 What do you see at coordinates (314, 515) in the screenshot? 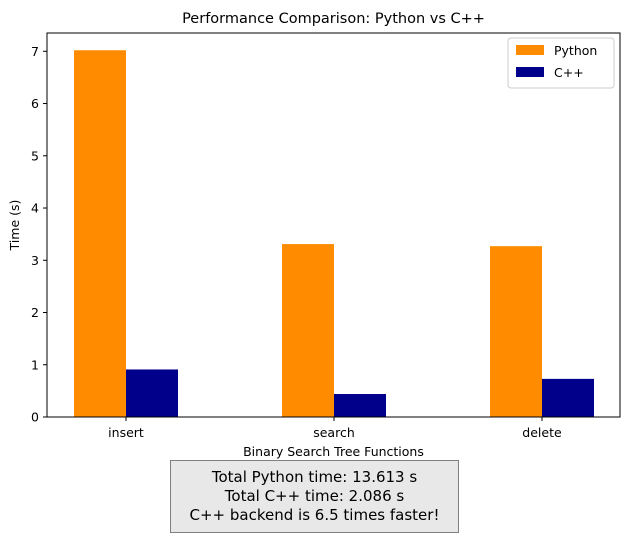
I see `speedup-text: C++ backend is 6.5 times faster!` at bounding box center [314, 515].